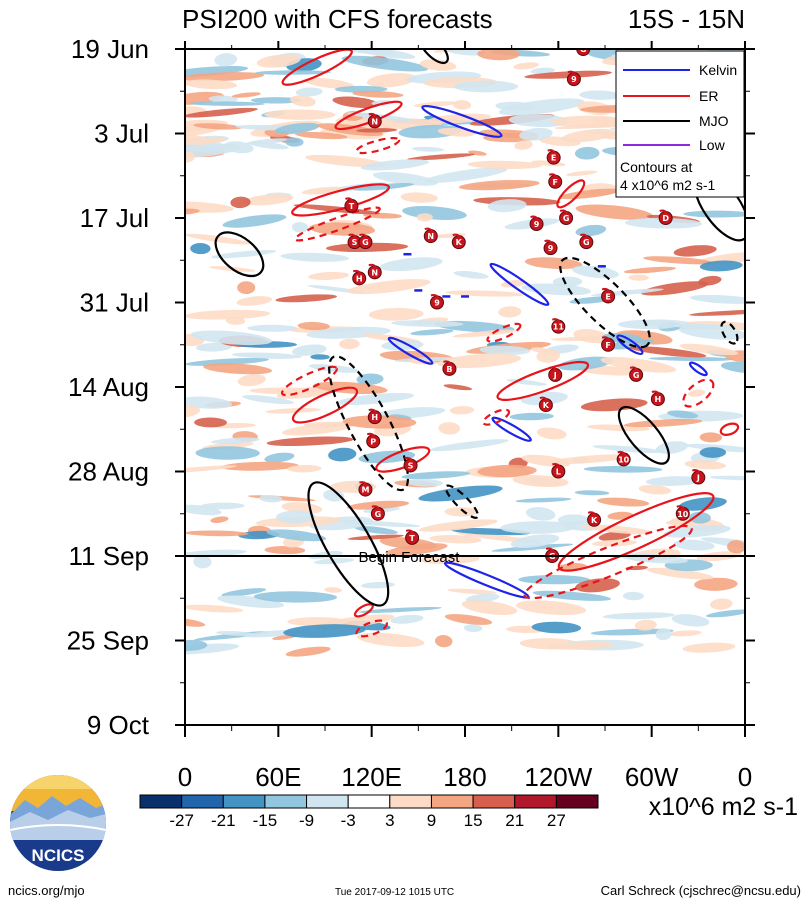 The image size is (809, 907). I want to click on colorbar-level: 9, so click(431, 820).